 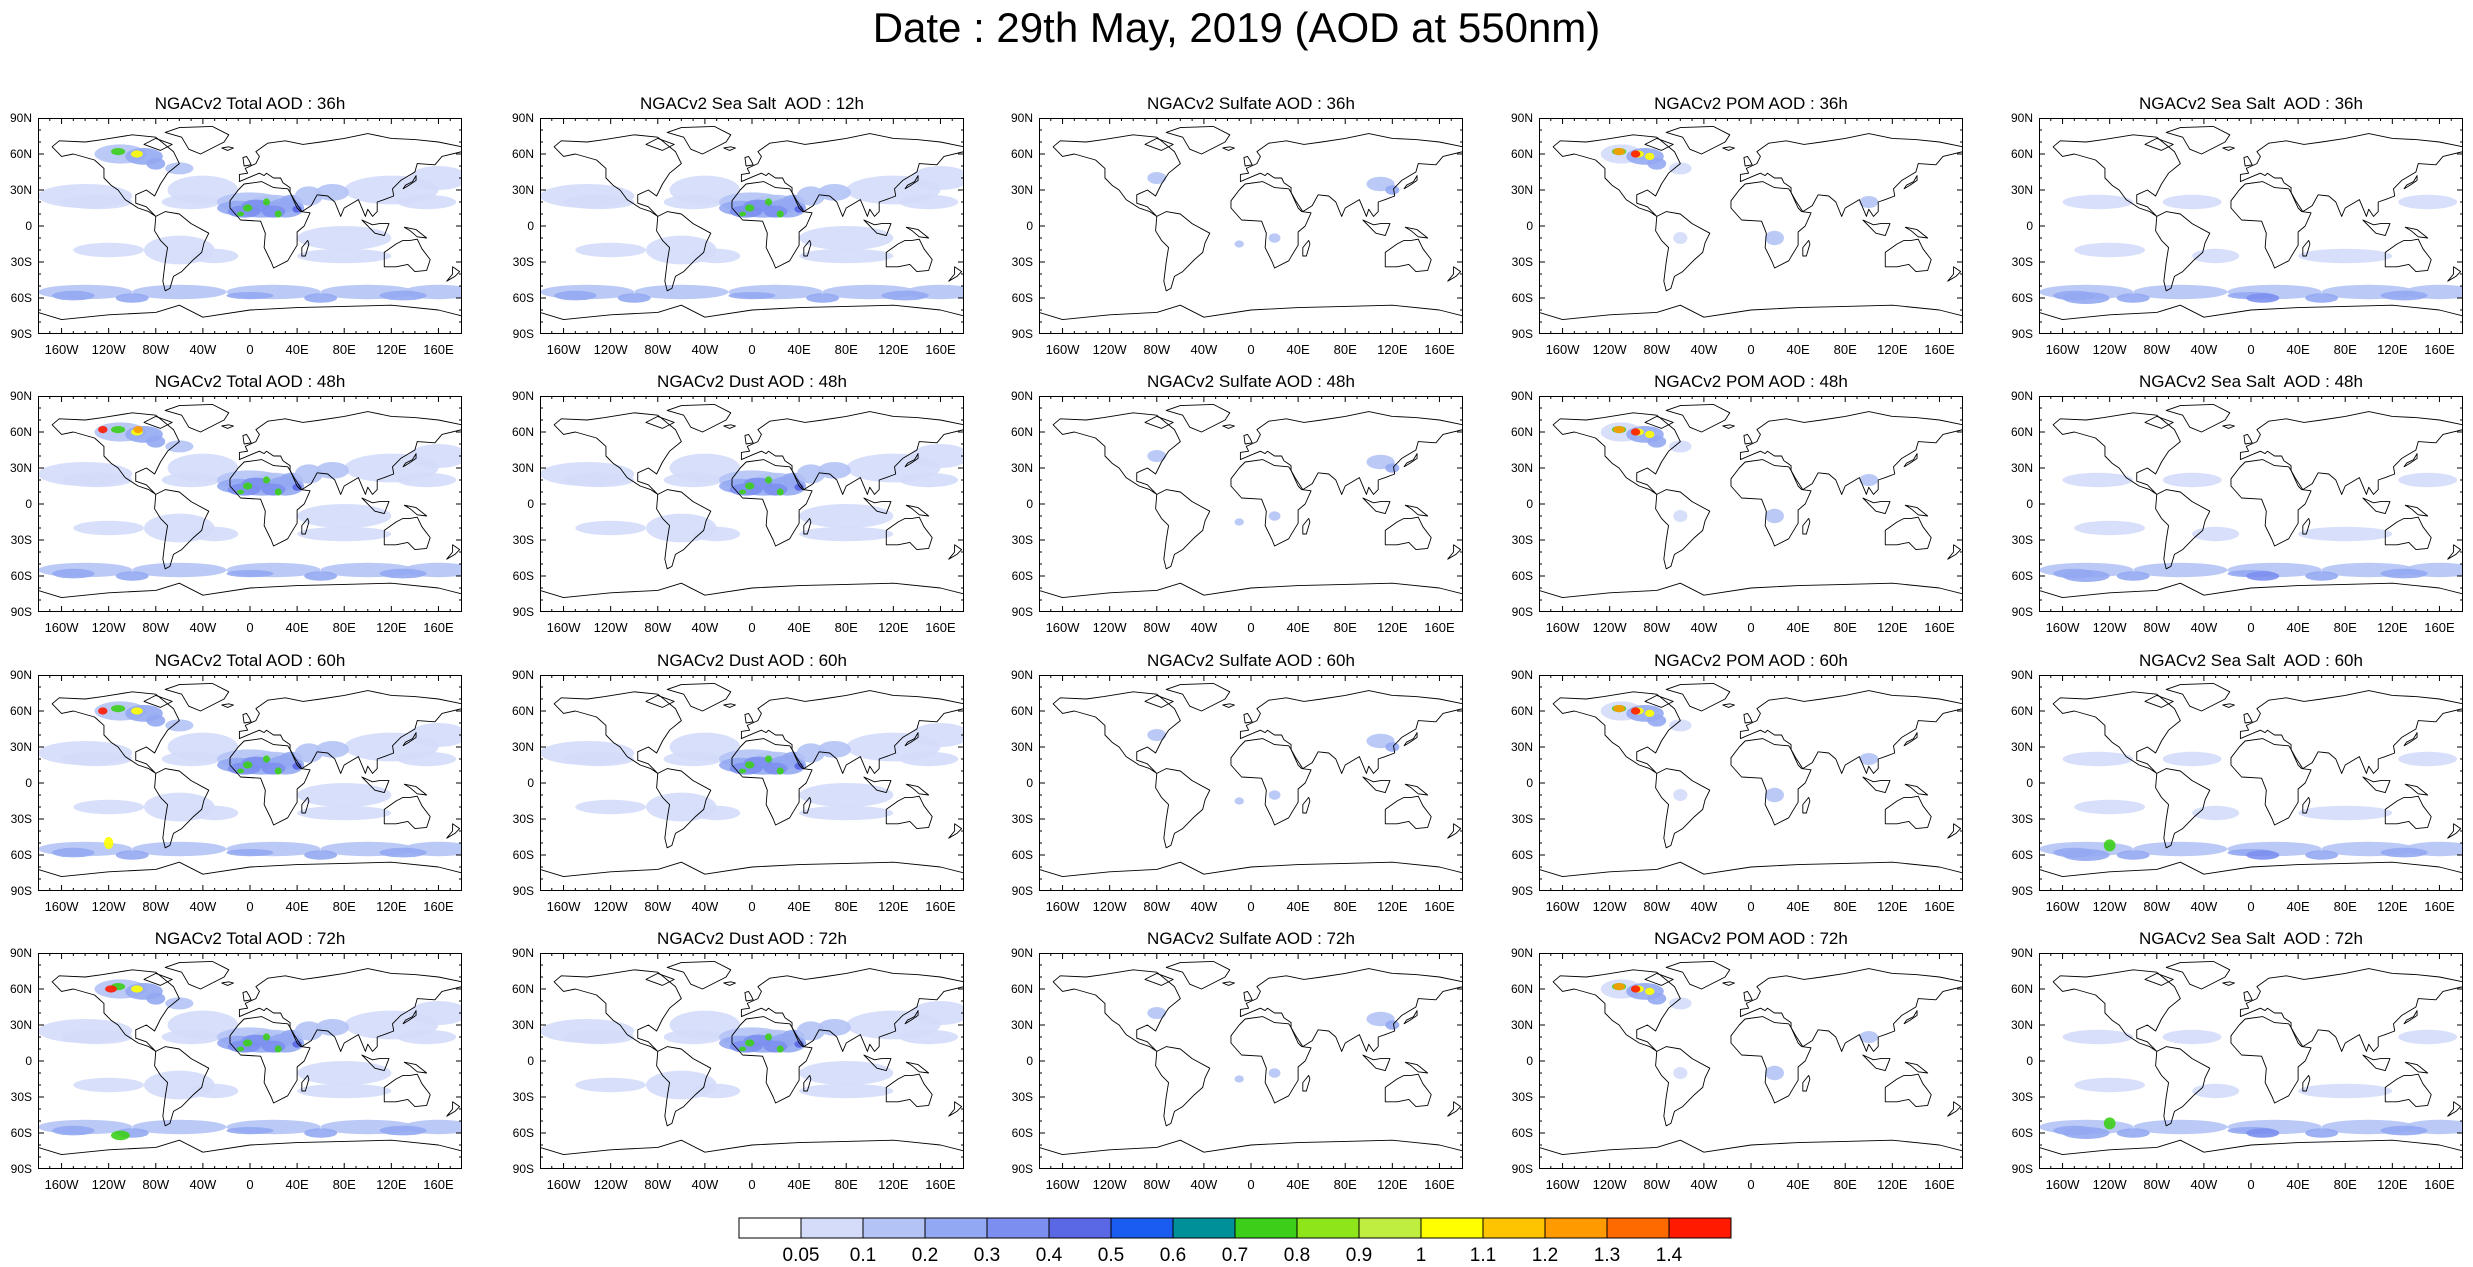 I want to click on colorbar-label: 0.8, so click(x=1297, y=1255).